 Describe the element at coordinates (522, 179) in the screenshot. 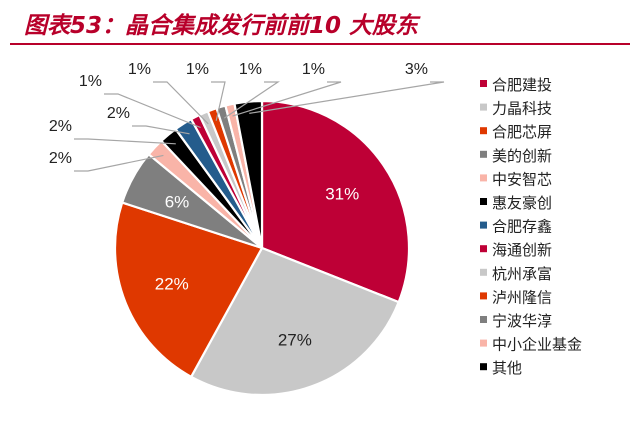

I see `legend-label: 中安智芯` at that location.